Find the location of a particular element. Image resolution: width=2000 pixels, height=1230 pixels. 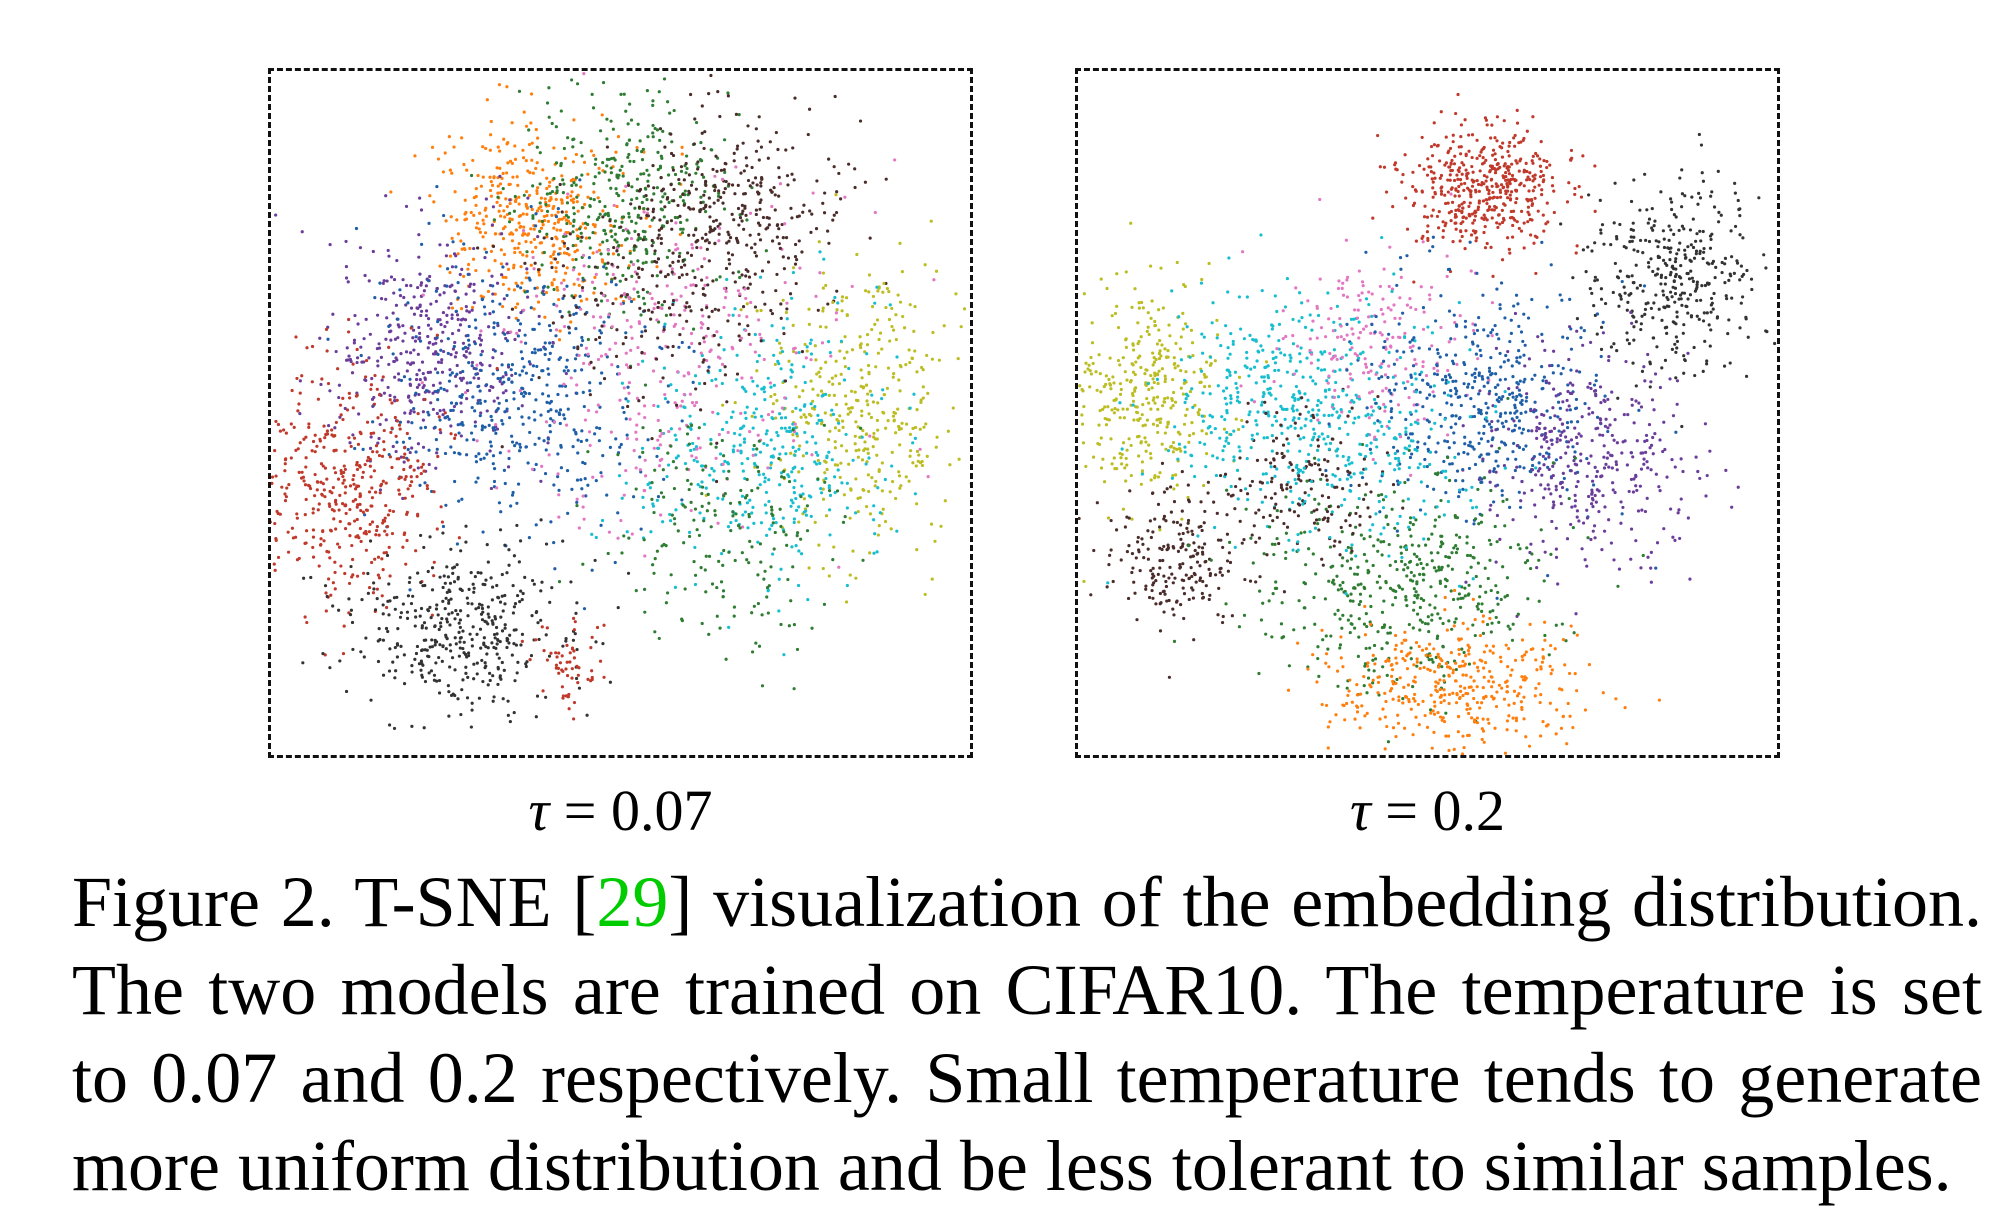

tau-value: 0.2 is located at coordinates (1468, 810).